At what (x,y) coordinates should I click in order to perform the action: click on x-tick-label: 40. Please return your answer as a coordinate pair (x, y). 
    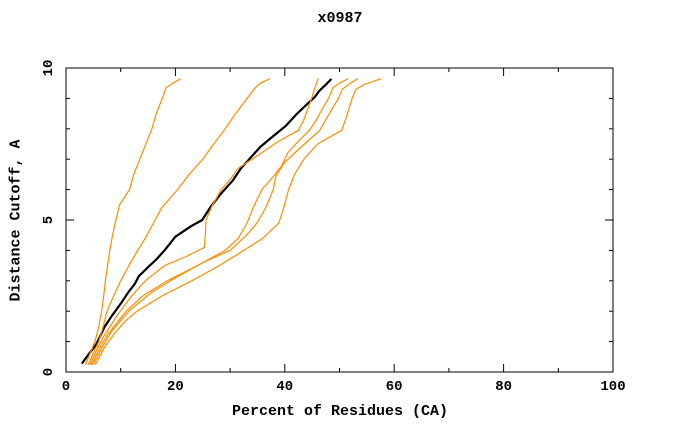
    Looking at the image, I should click on (284, 387).